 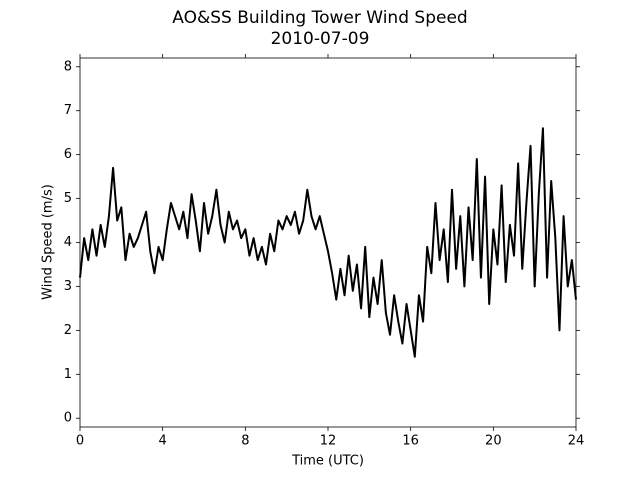 I want to click on y-tick-label: 1, so click(x=68, y=374).